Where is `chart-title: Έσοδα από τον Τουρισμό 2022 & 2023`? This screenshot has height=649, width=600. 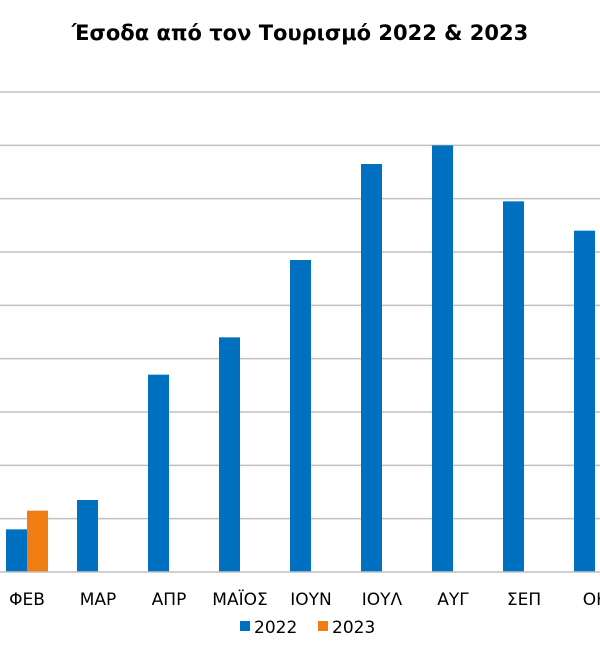
chart-title: Έσοδα από τον Τουρισμό 2022 & 2023 is located at coordinates (299, 33).